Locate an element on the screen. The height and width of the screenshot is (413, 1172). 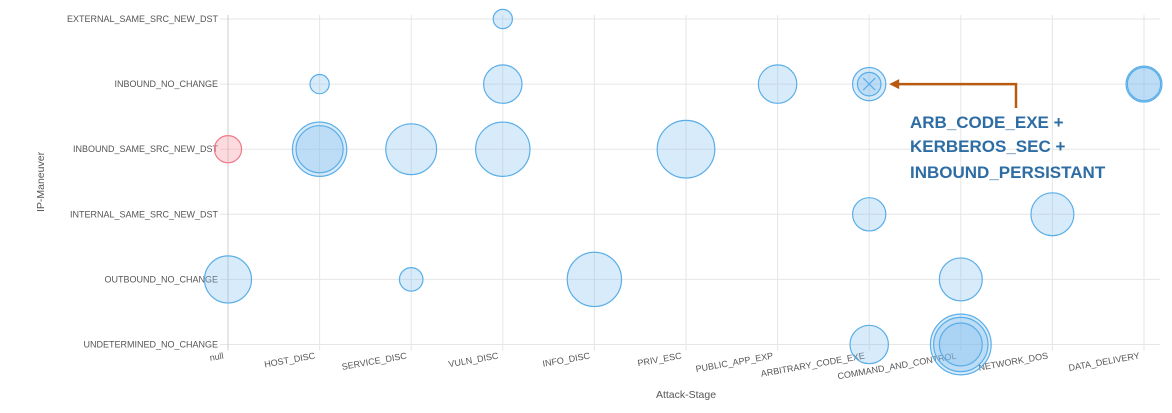
y-tick-label: INBOUND_NO_CHANGE is located at coordinates (166, 84).